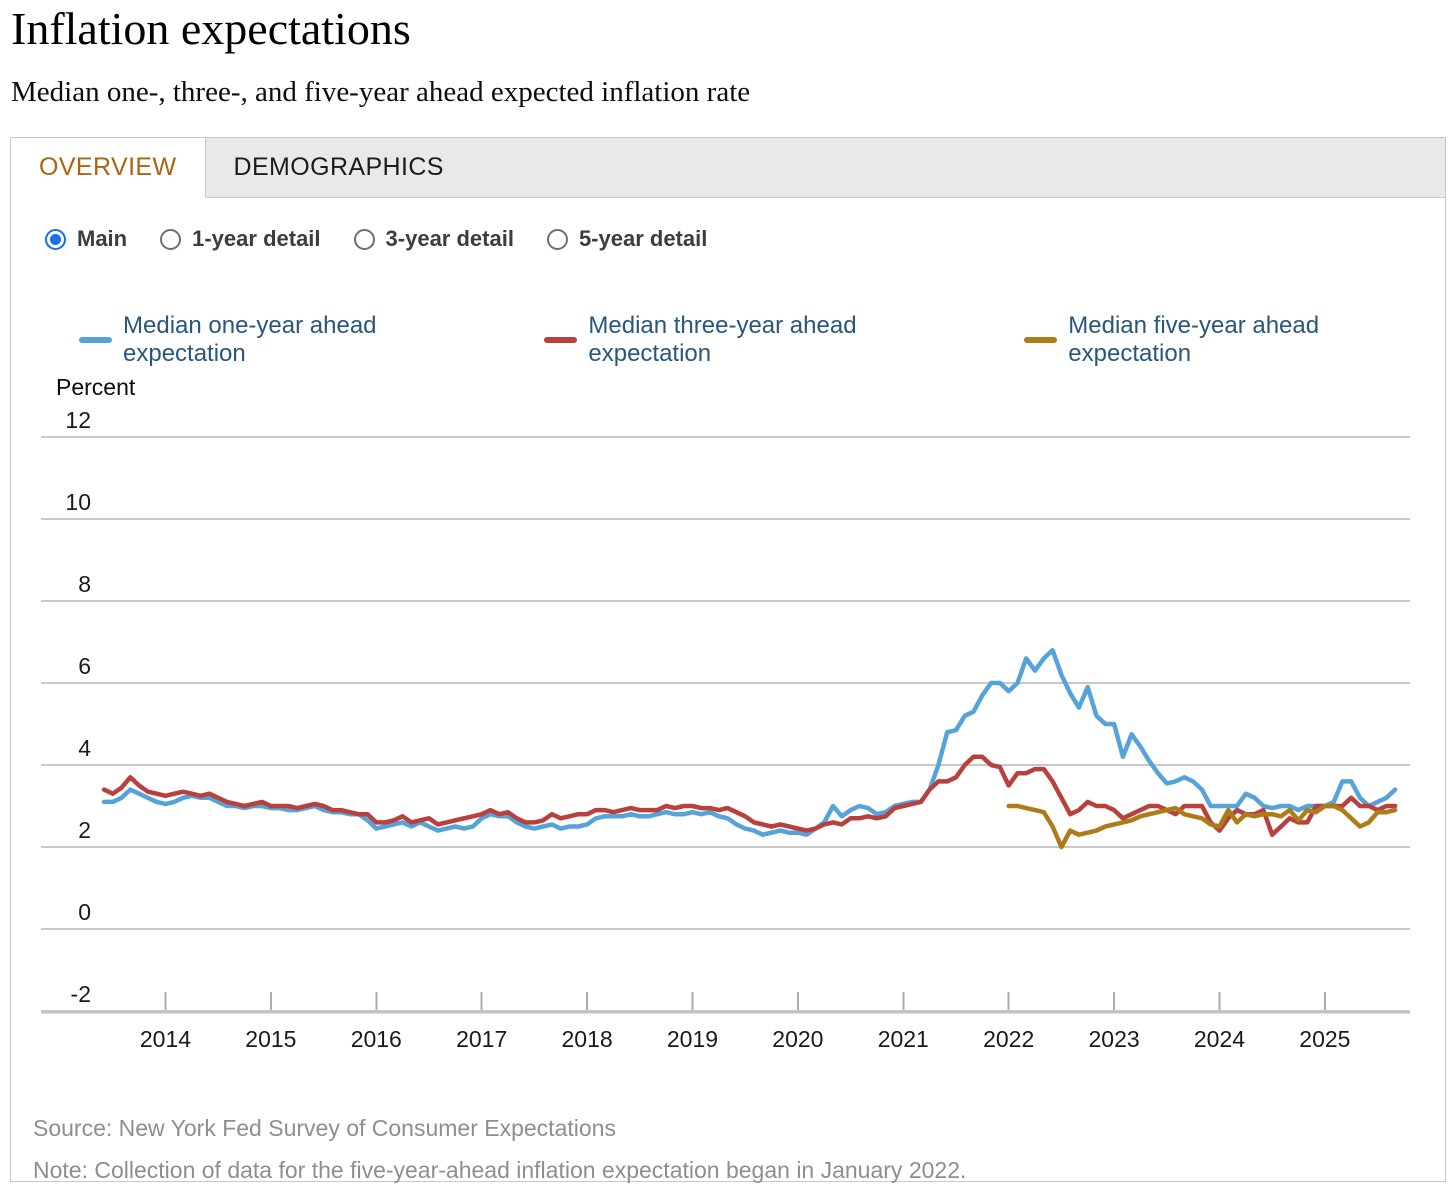 The height and width of the screenshot is (1191, 1456). Describe the element at coordinates (958, 168) in the screenshot. I see `tab-strip-filler` at that location.